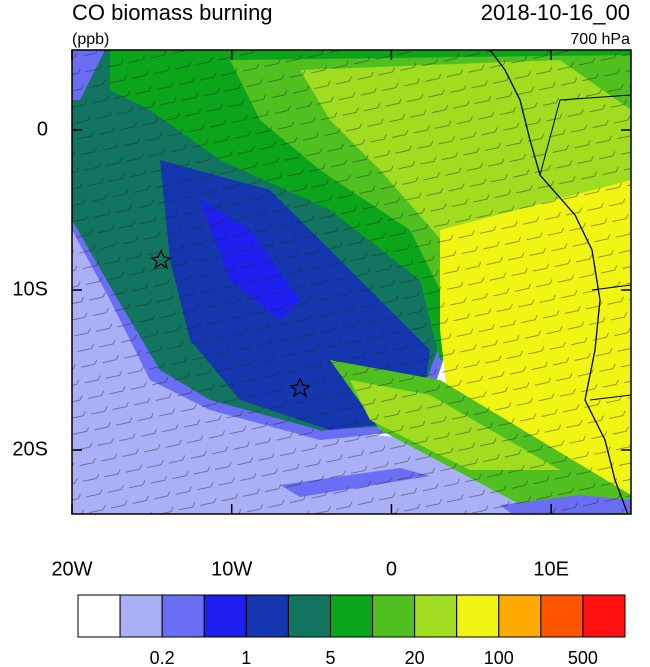 The height and width of the screenshot is (667, 650). I want to click on colorbar-label: 1, so click(246, 657).